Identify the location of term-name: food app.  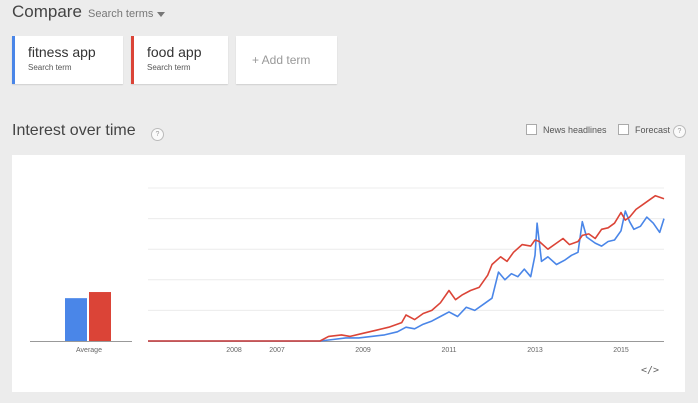
(174, 52).